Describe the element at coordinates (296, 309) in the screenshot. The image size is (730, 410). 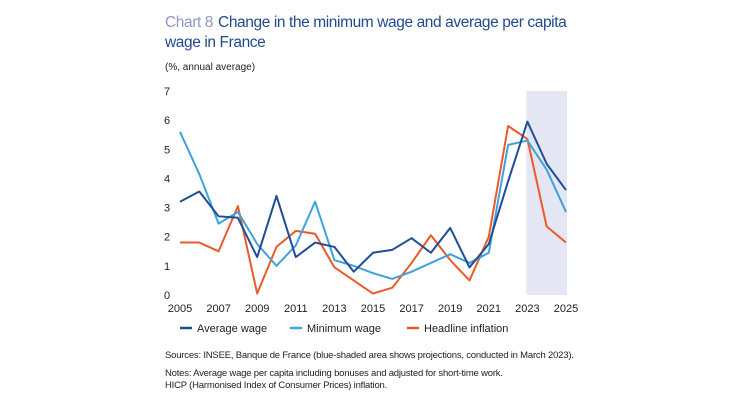
I see `x-tick-label: 2011` at that location.